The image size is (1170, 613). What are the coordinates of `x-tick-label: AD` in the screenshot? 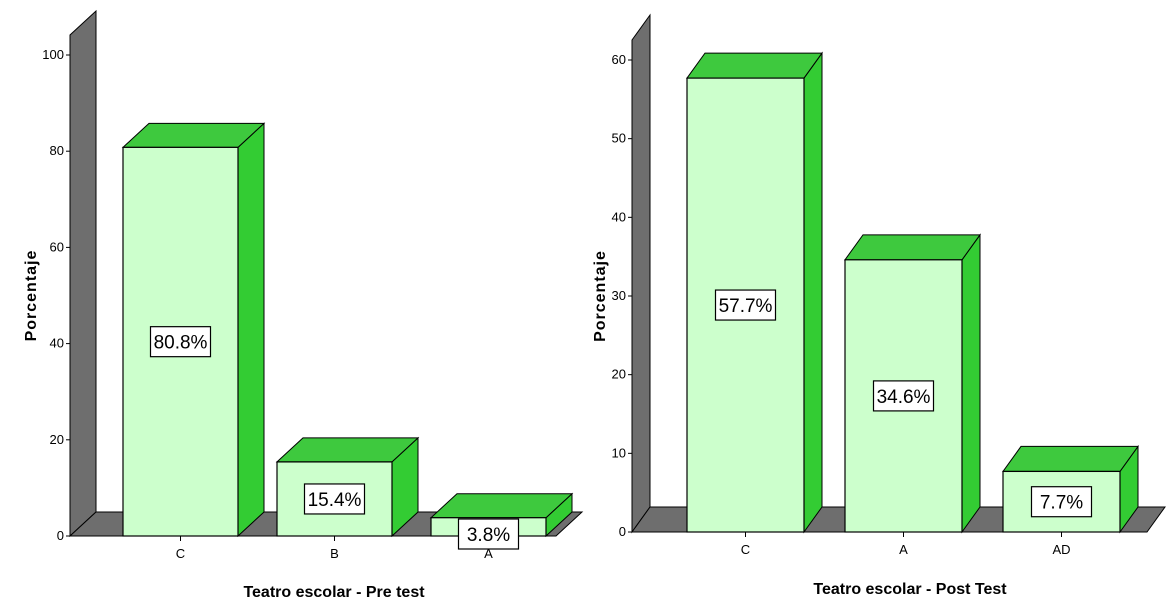 It's located at (1061, 549).